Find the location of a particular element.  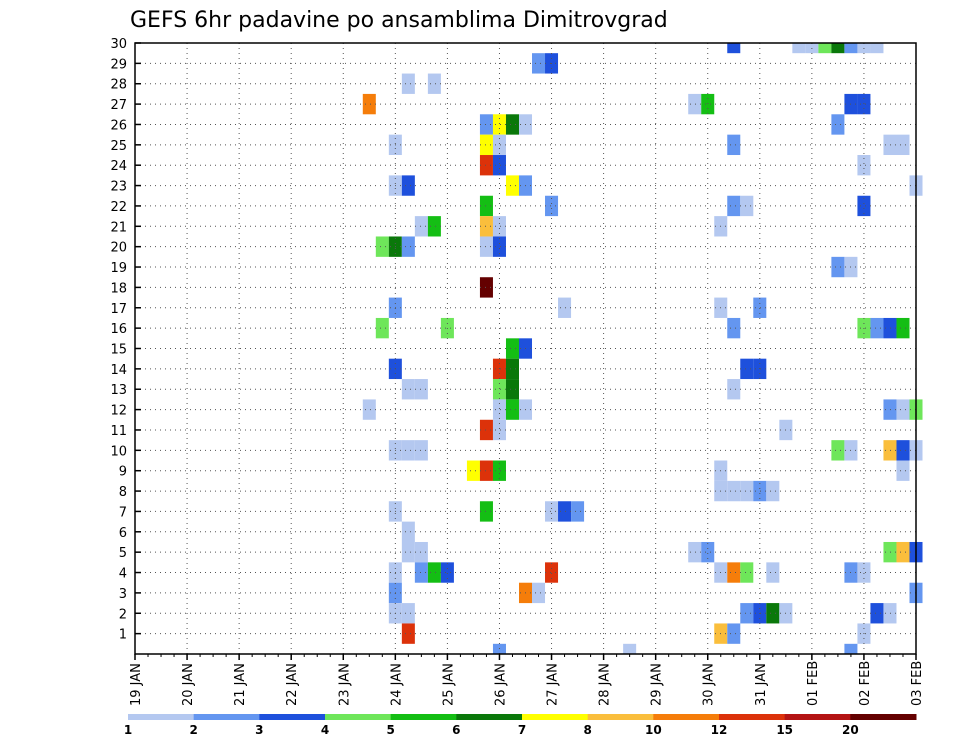

legend-level-label: 15 is located at coordinates (784, 730).